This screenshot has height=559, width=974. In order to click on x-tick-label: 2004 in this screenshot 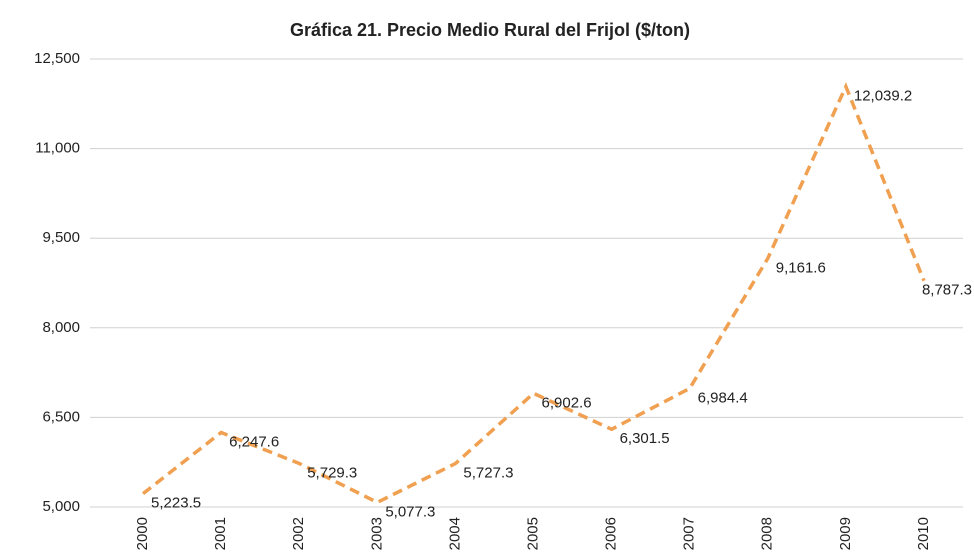, I will do `click(454, 533)`.